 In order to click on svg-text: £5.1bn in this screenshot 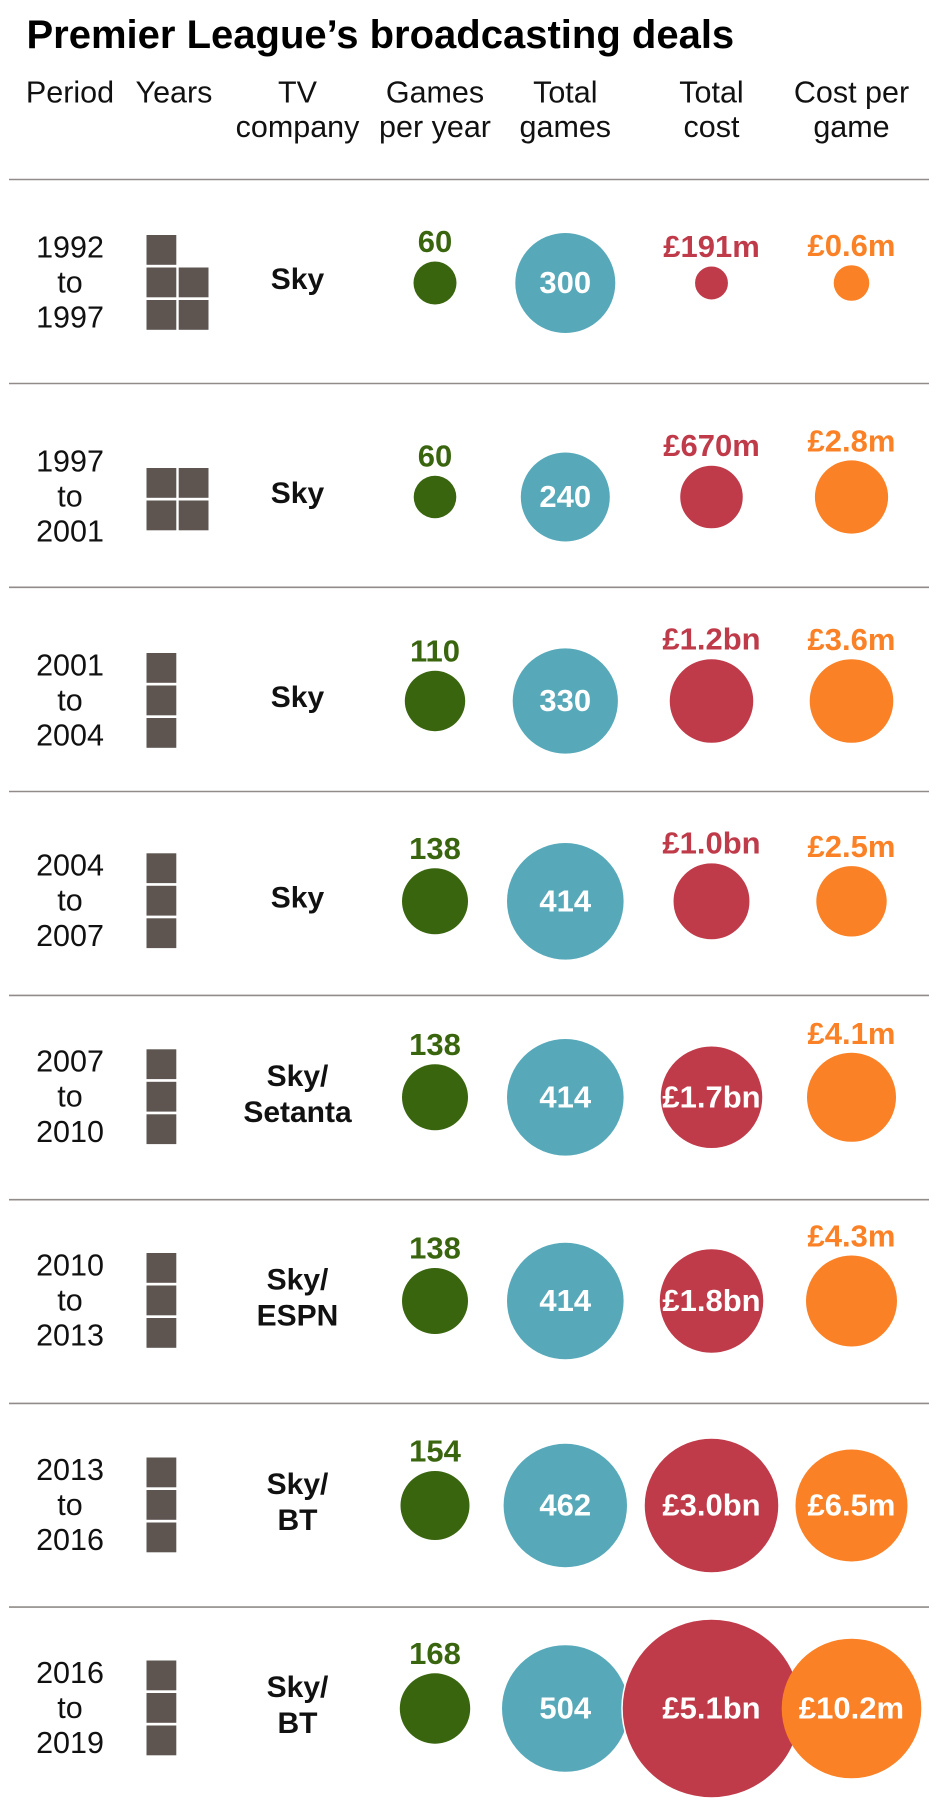, I will do `click(711, 1708)`.